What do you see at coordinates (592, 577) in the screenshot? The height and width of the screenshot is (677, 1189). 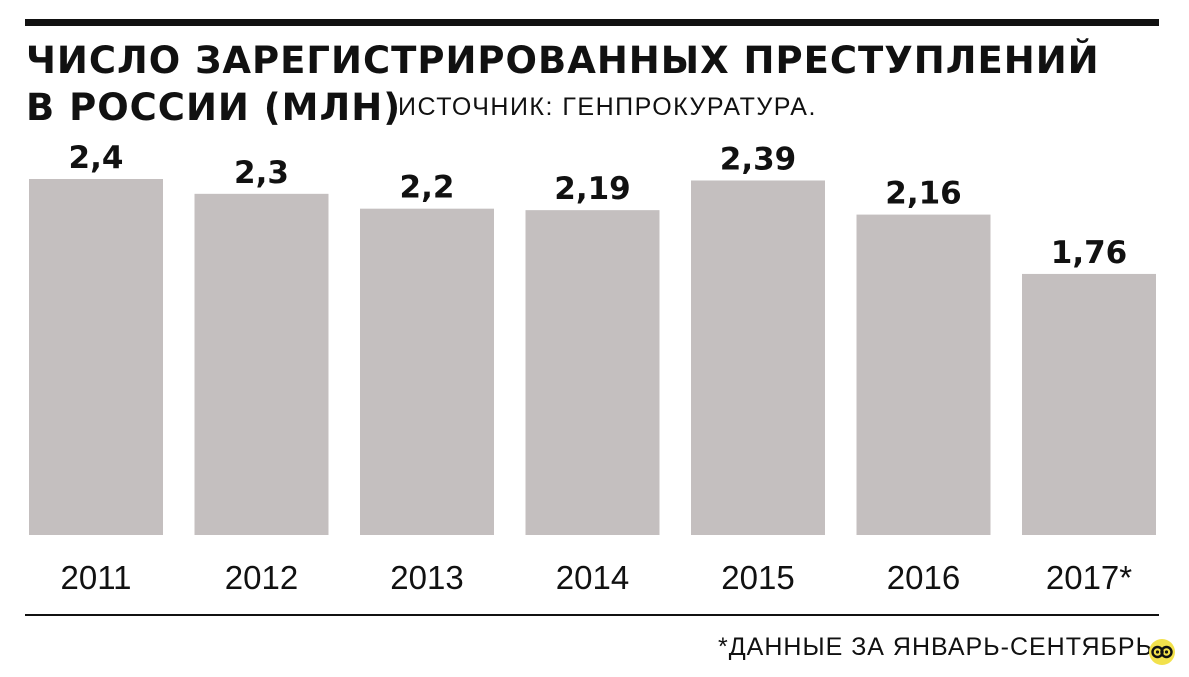 I see `category-label-2014: 2014` at bounding box center [592, 577].